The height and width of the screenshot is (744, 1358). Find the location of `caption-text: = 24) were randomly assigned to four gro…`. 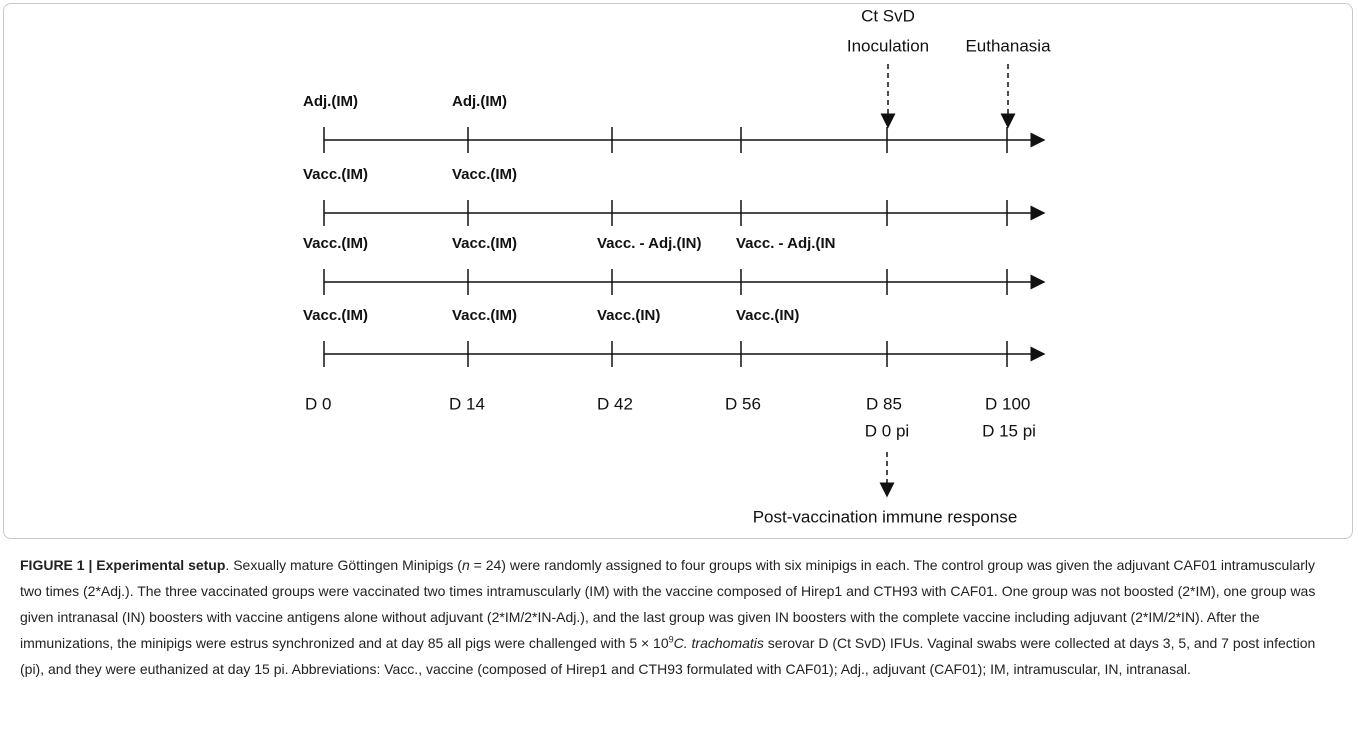

caption-text: = 24) were randomly assigned to four gro… is located at coordinates (668, 604).